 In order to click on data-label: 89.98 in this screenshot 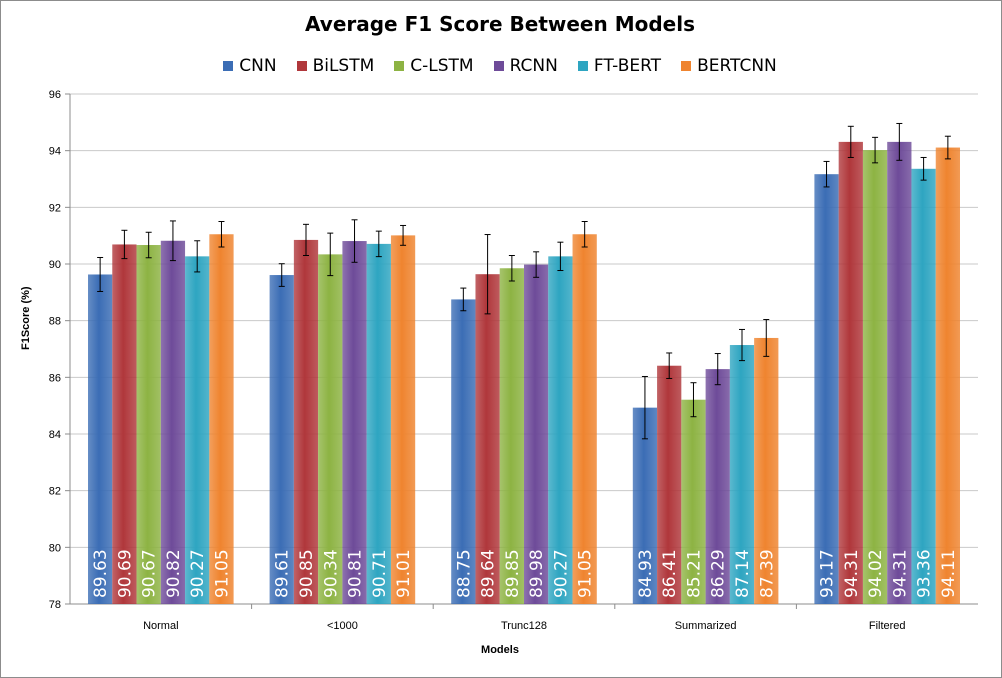, I will do `click(537, 573)`.